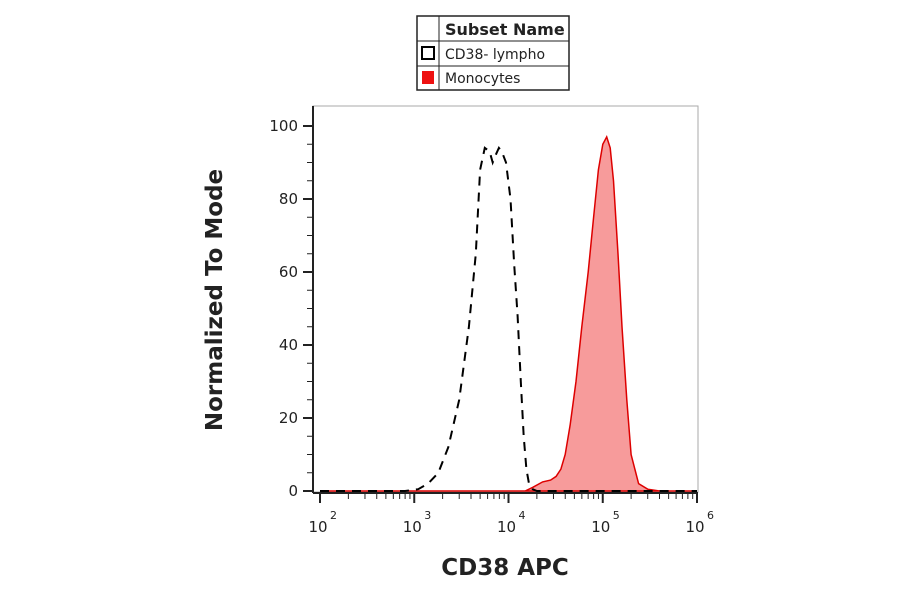 The width and height of the screenshot is (900, 594). I want to click on x-tick-exponent: 2, so click(333, 515).